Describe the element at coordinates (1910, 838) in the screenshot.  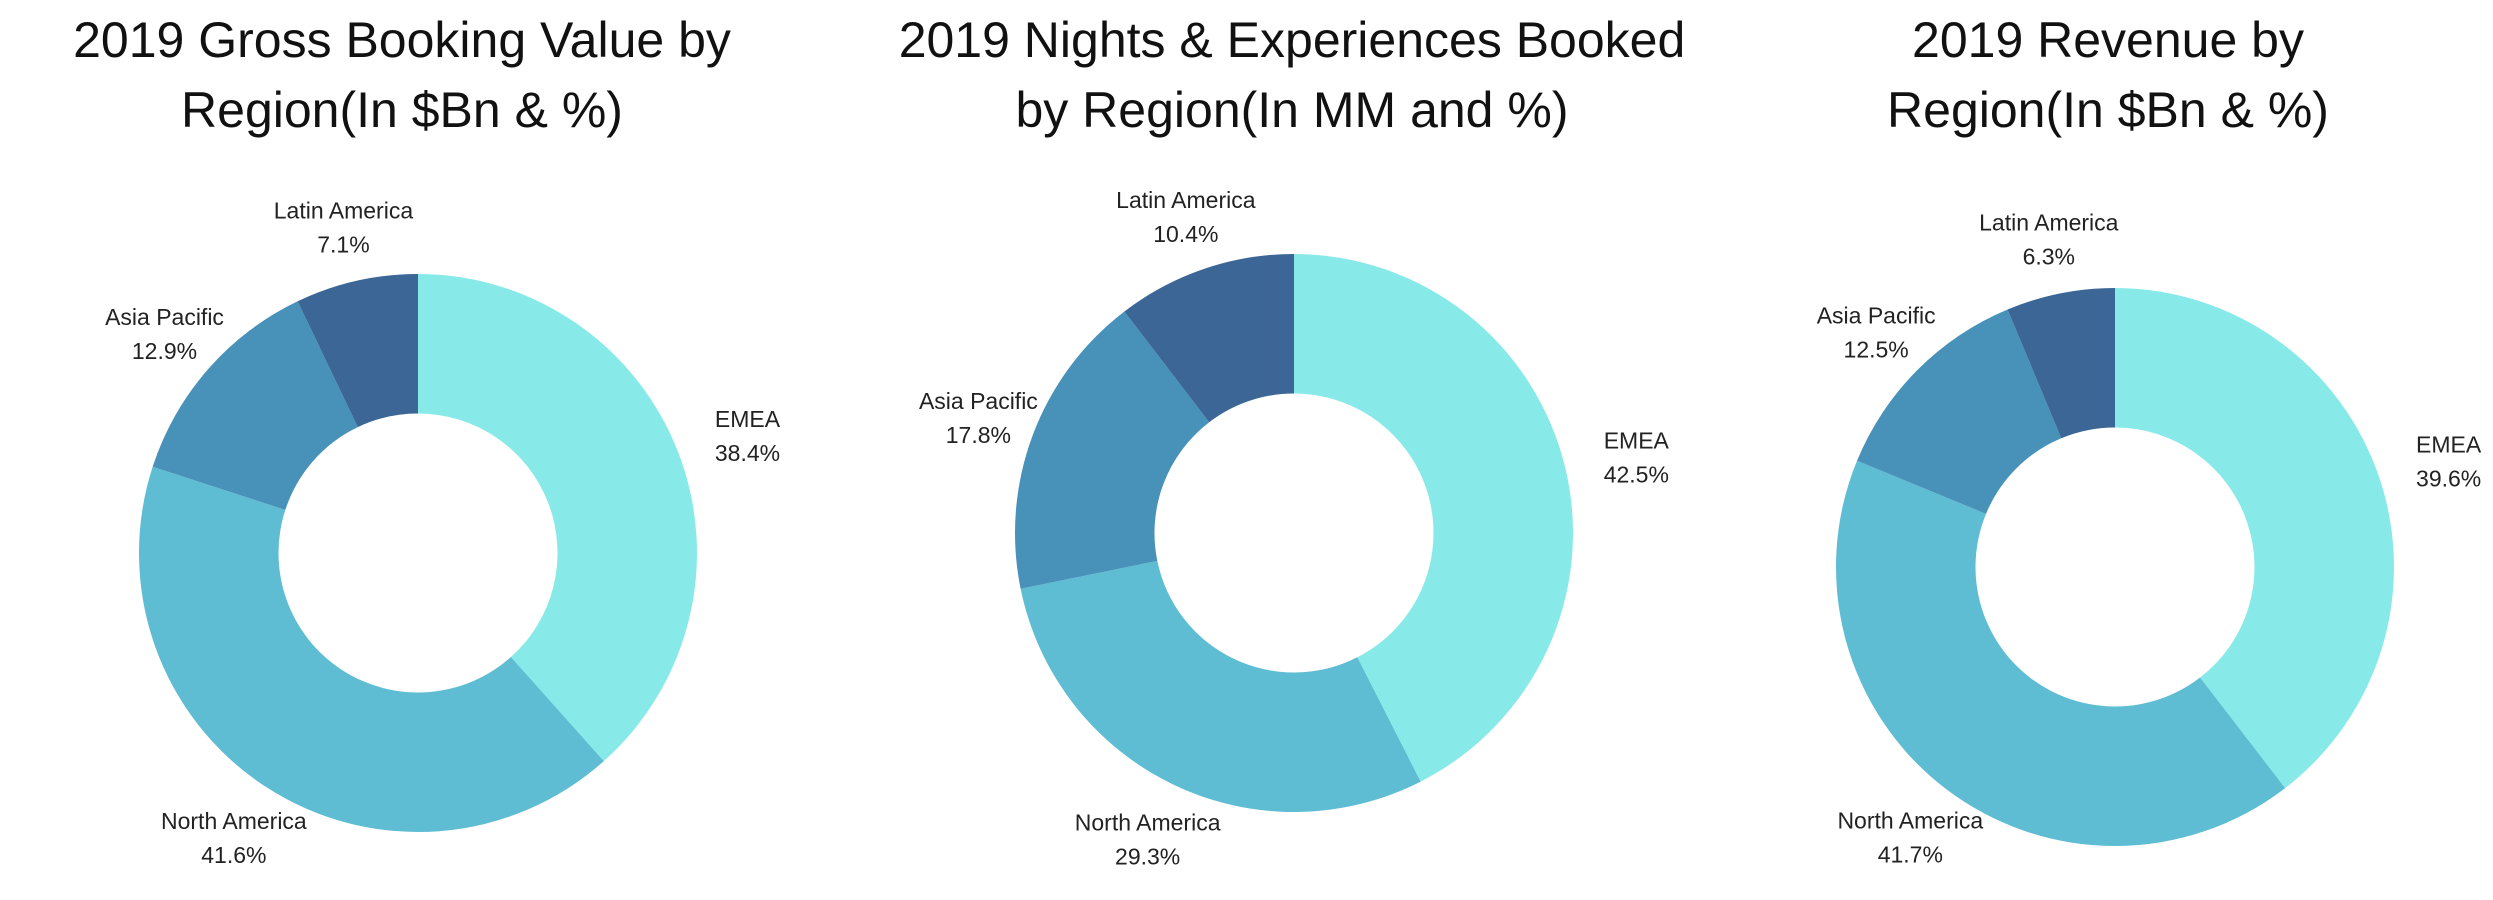
I see `slice-label-north-america: North America 41.7%` at that location.